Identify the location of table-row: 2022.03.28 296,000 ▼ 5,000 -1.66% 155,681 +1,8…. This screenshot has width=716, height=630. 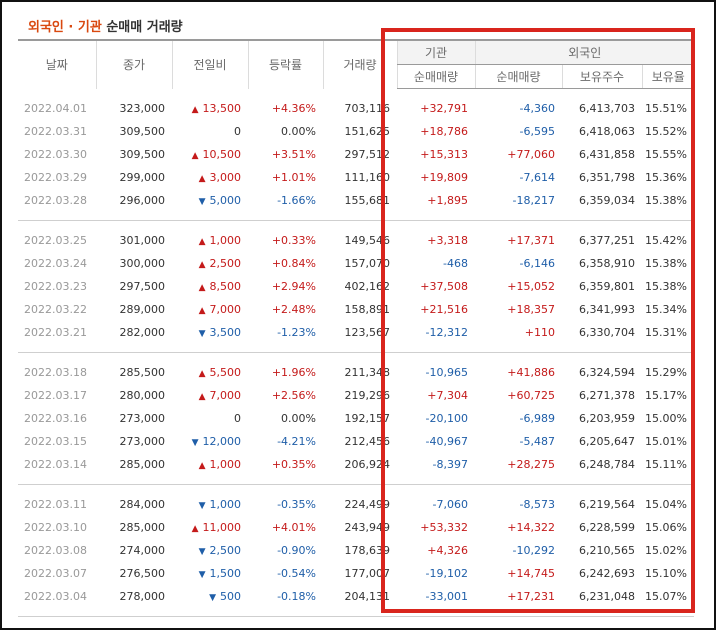
(356, 200).